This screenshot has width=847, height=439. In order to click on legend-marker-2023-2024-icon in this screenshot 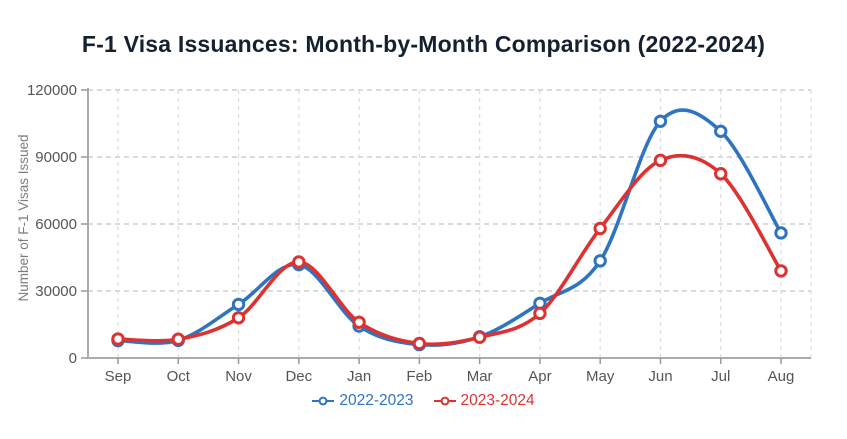, I will do `click(444, 401)`.